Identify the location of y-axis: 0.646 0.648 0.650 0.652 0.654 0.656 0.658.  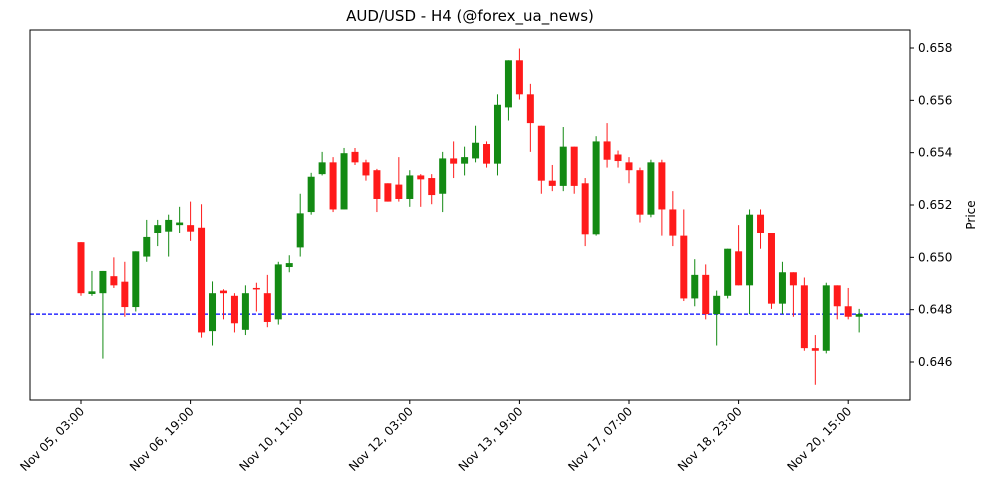
(931, 205).